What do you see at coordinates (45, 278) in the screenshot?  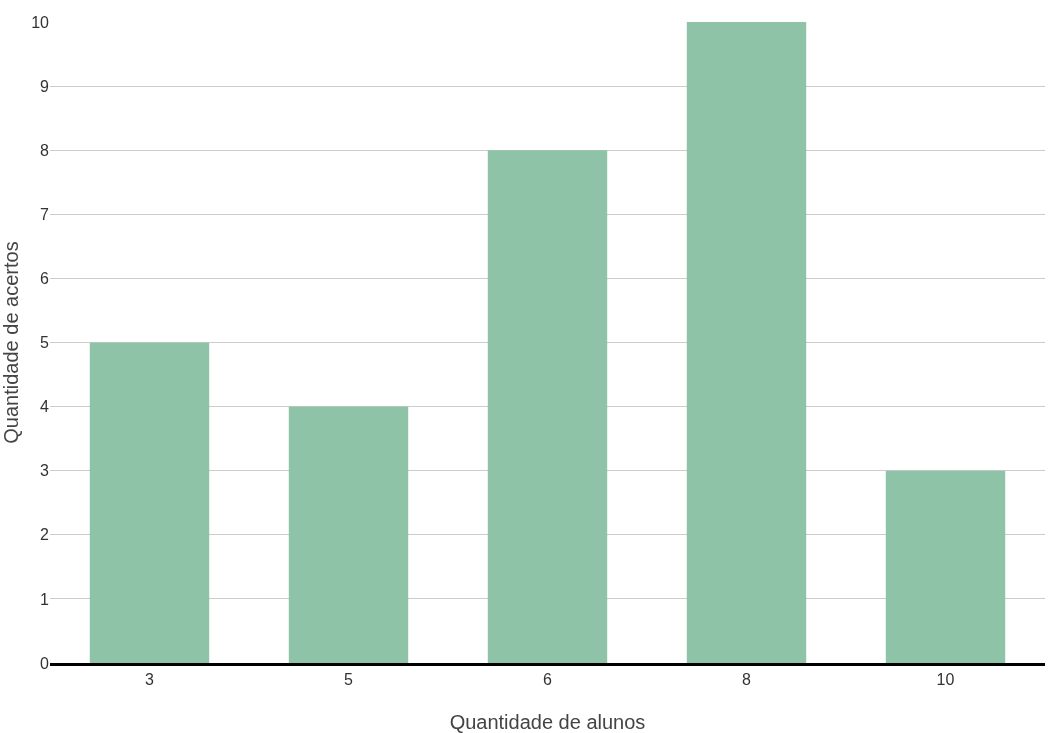 I see `y-tick-label: 6` at bounding box center [45, 278].